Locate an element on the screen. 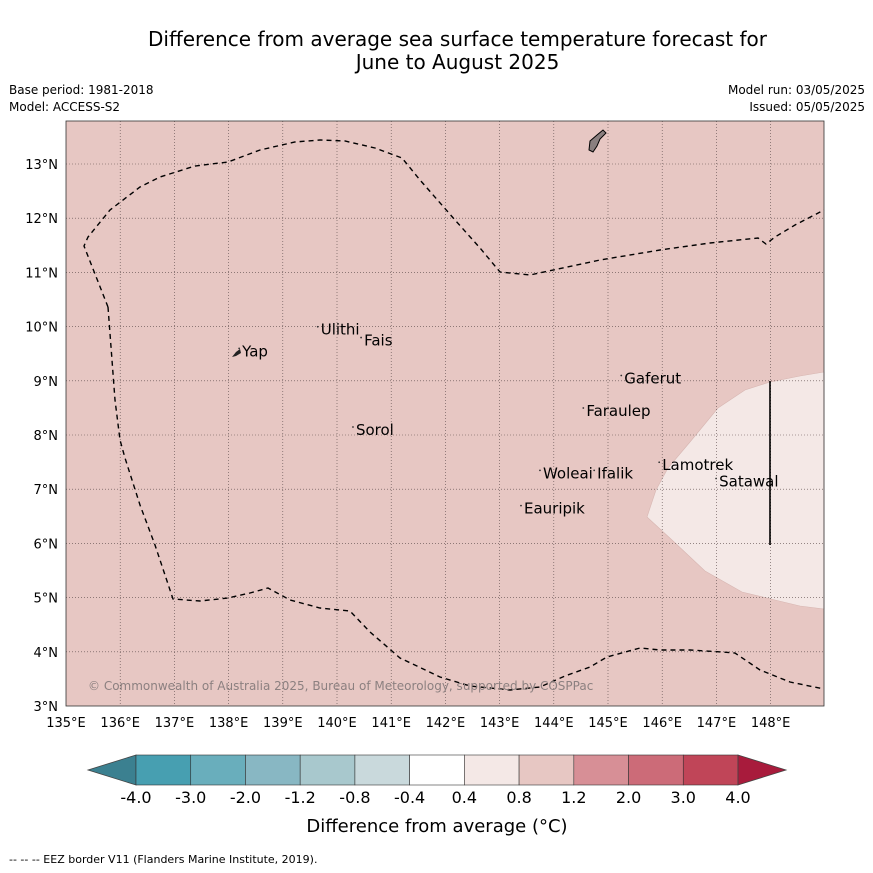 This screenshot has width=873, height=873. longitude-label: 138°E is located at coordinates (229, 723).